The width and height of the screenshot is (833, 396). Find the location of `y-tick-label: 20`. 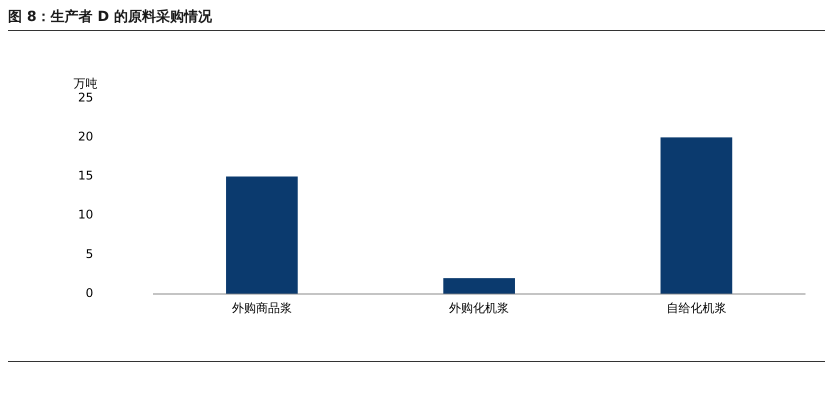

y-tick-label: 20 is located at coordinates (86, 136).